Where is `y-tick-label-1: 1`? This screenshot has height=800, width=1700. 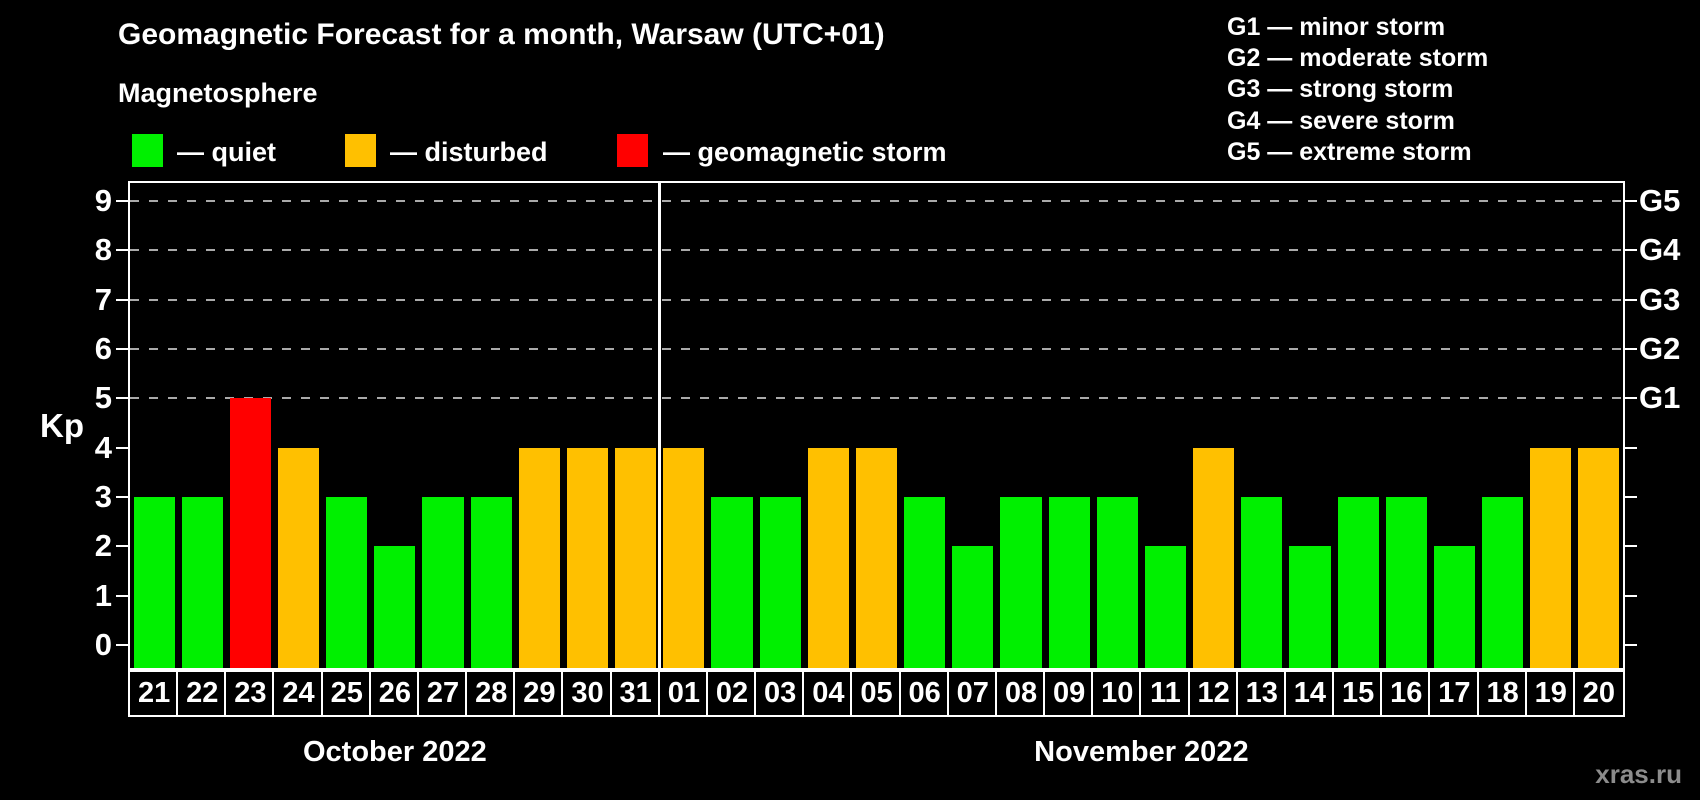
y-tick-label-1: 1 is located at coordinates (103, 595).